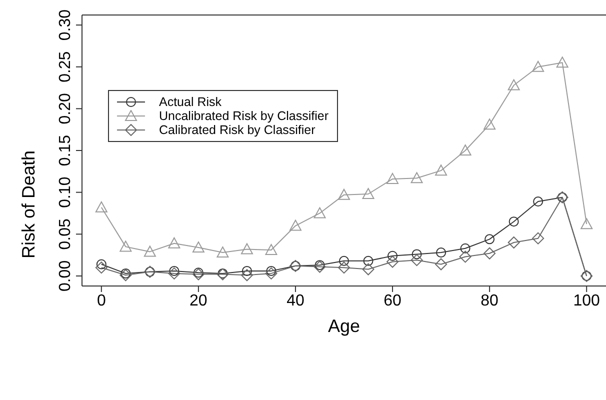 This screenshot has width=606, height=400. I want to click on y-tick-label: 0.20, so click(65, 108).